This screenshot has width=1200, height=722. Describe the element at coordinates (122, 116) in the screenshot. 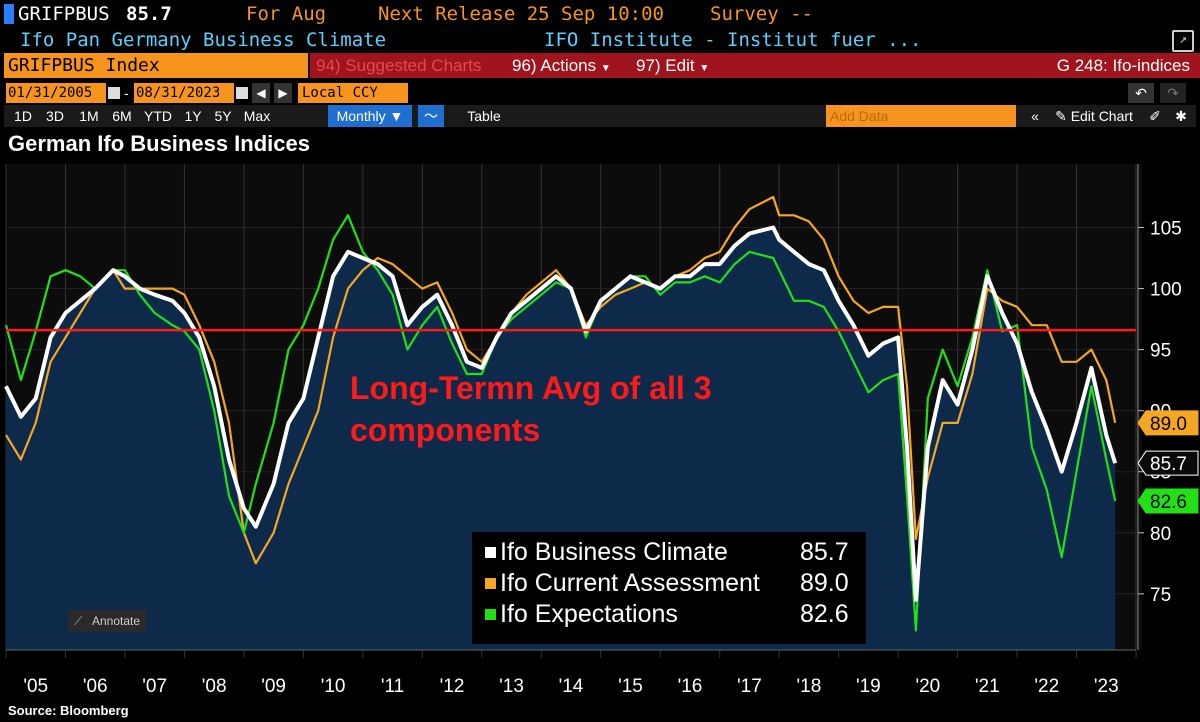

I see `period-6m-button: 6M` at that location.